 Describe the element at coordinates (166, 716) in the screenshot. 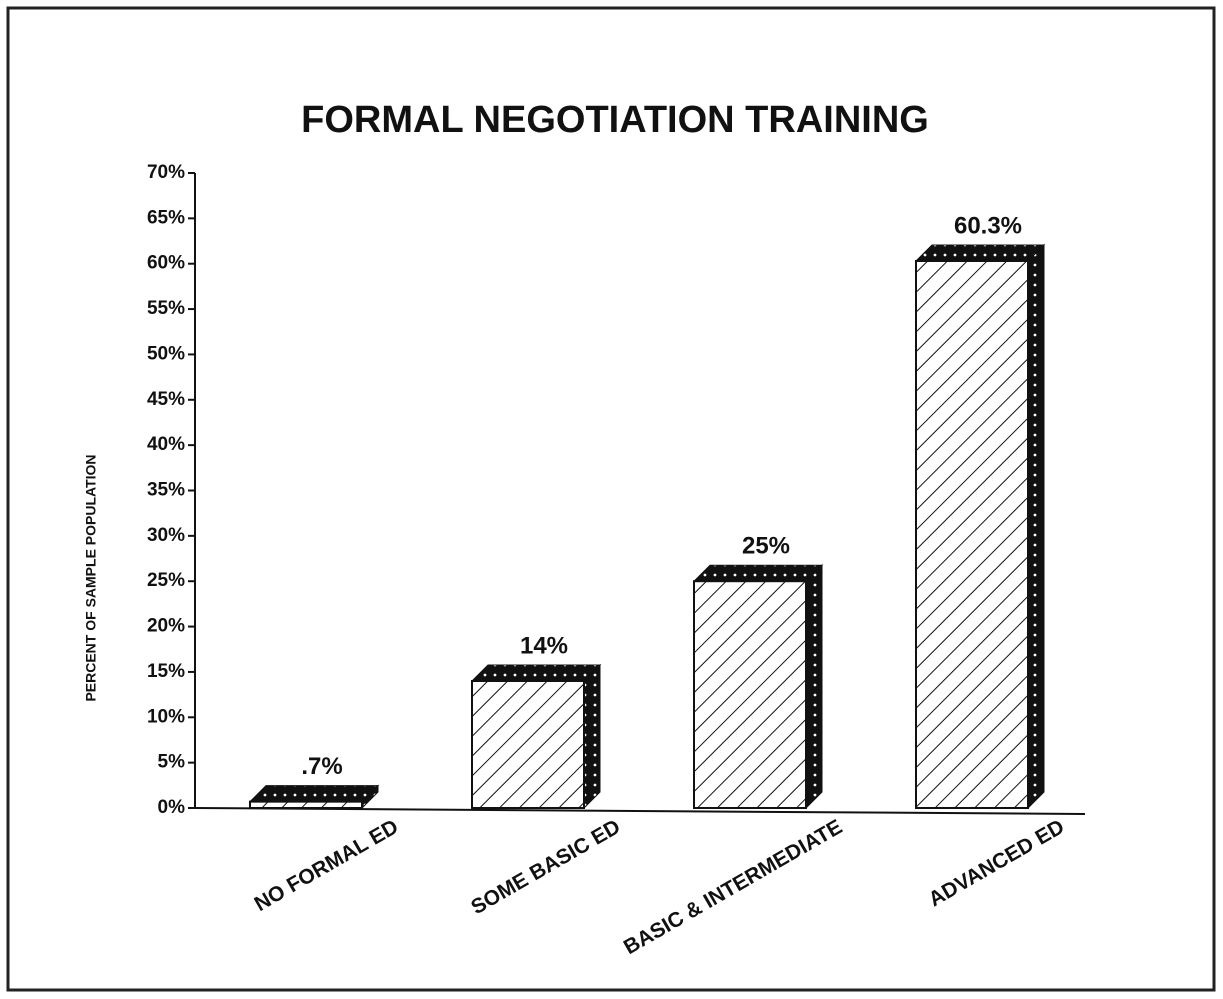

I see `y-tick-label: 10%` at that location.